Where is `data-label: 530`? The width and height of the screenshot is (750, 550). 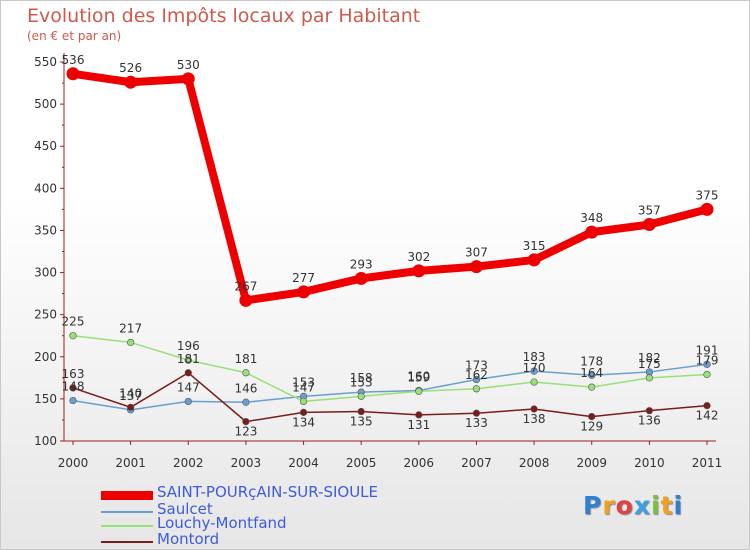
data-label: 530 is located at coordinates (188, 65).